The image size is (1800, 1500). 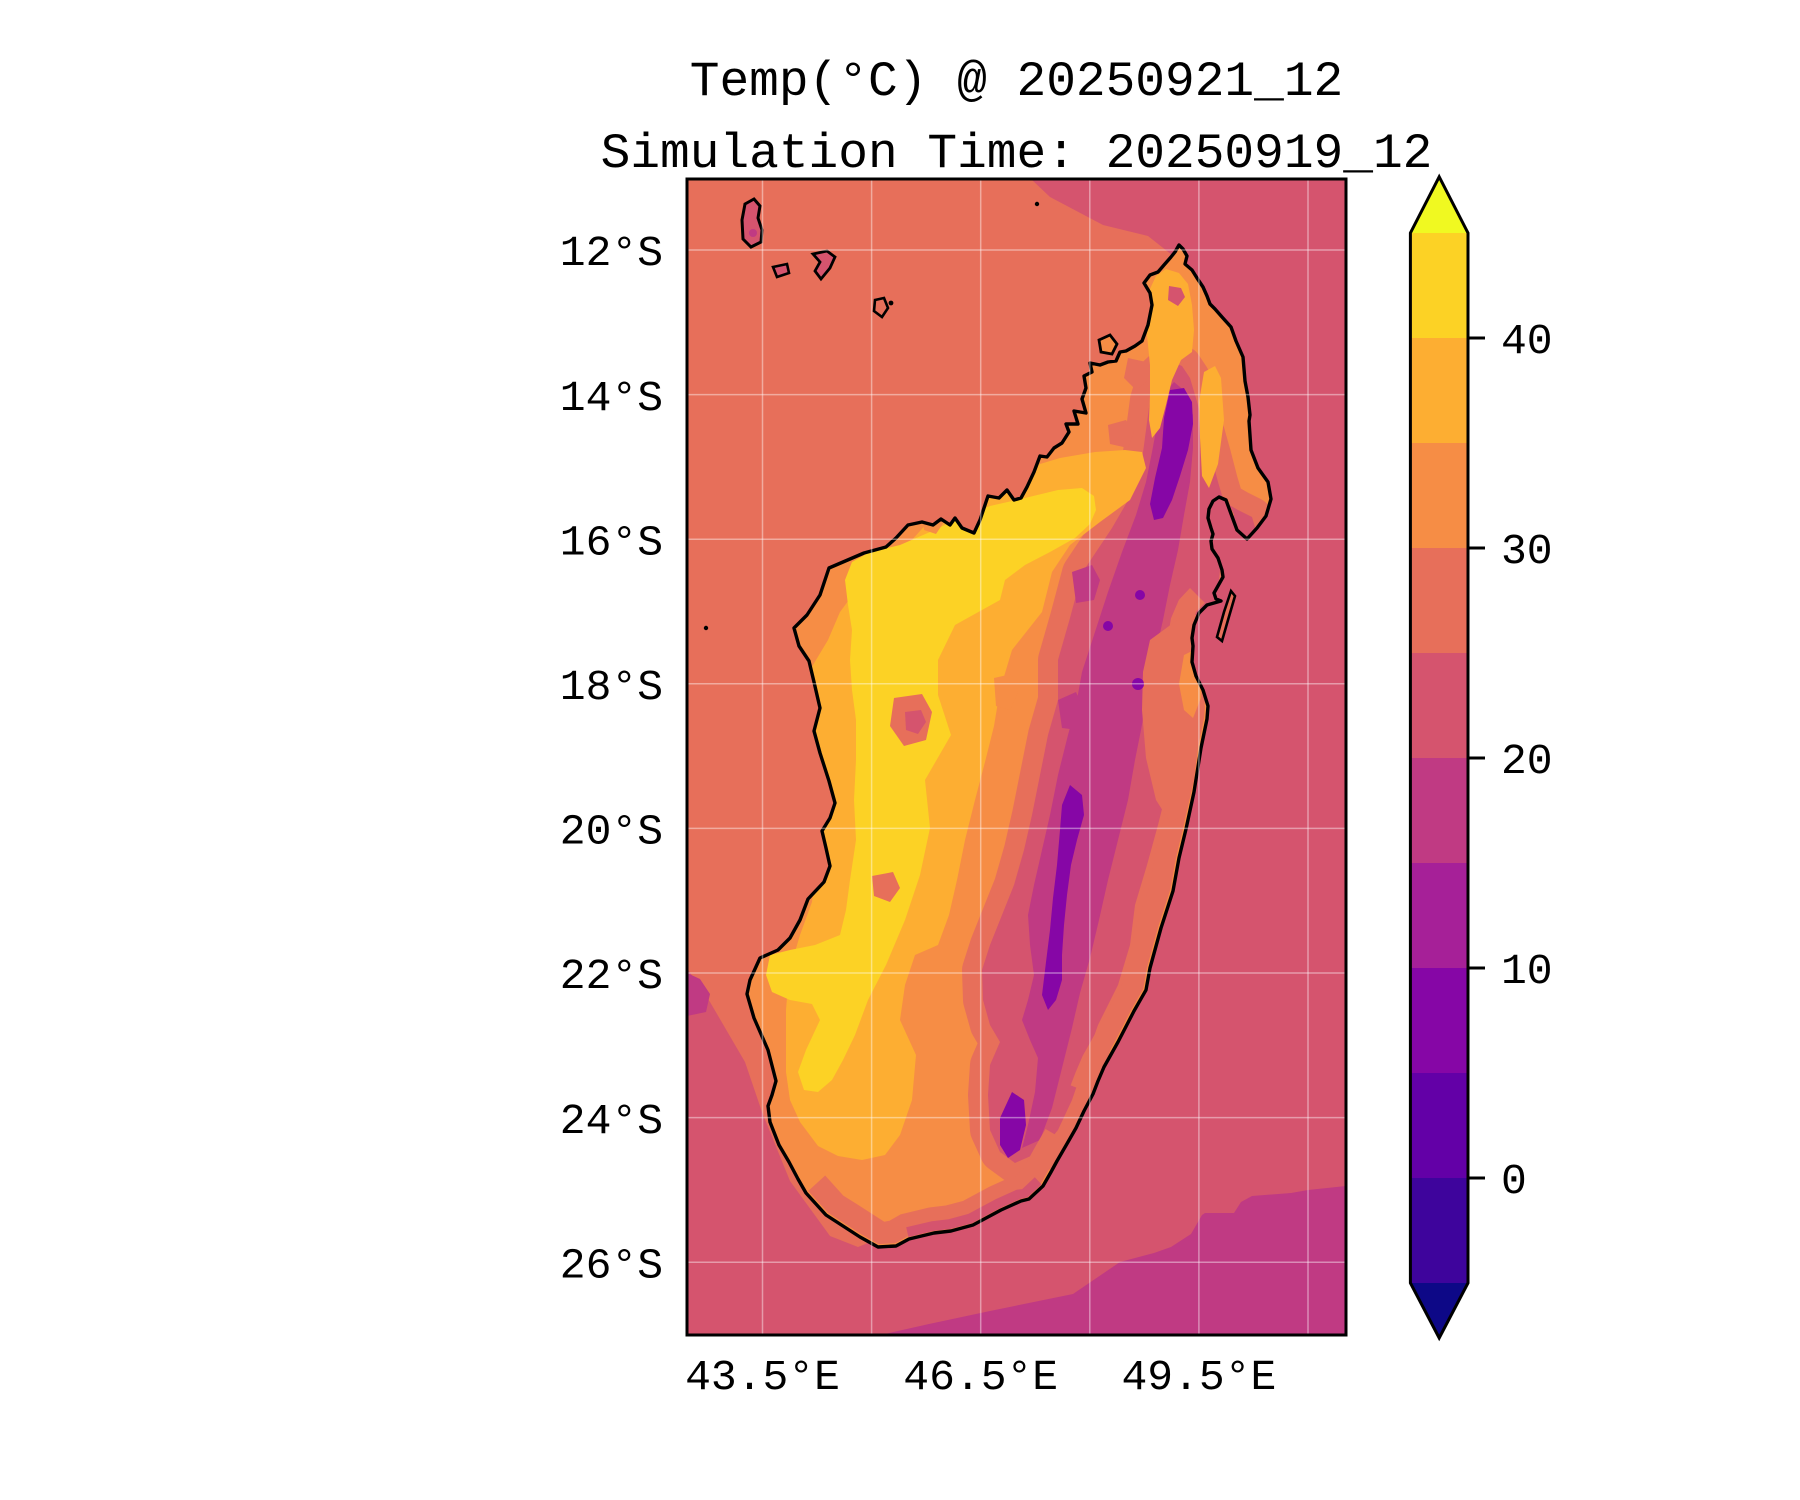 I want to click on svg-text: 18°S, so click(x=611, y=687).